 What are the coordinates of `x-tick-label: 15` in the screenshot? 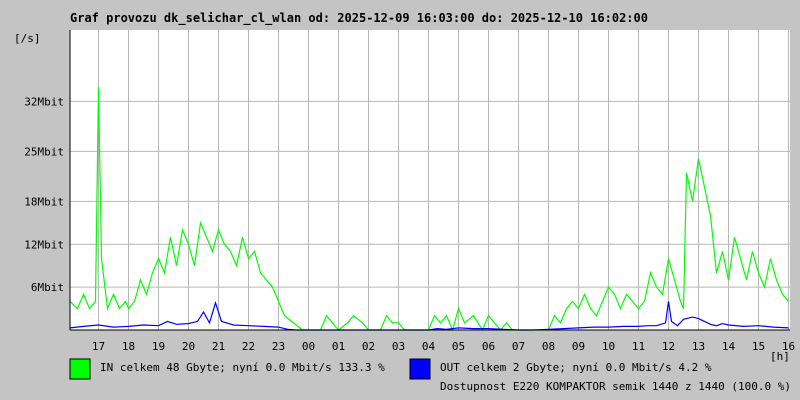 It's located at (758, 346).